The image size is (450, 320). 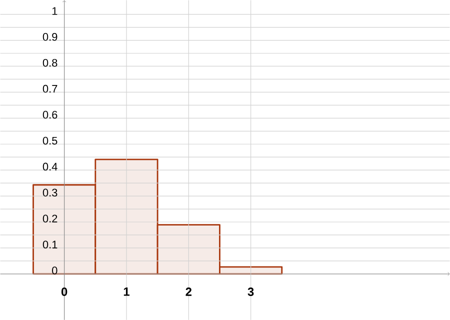 What do you see at coordinates (251, 291) in the screenshot?
I see `x-tick-label: 3` at bounding box center [251, 291].